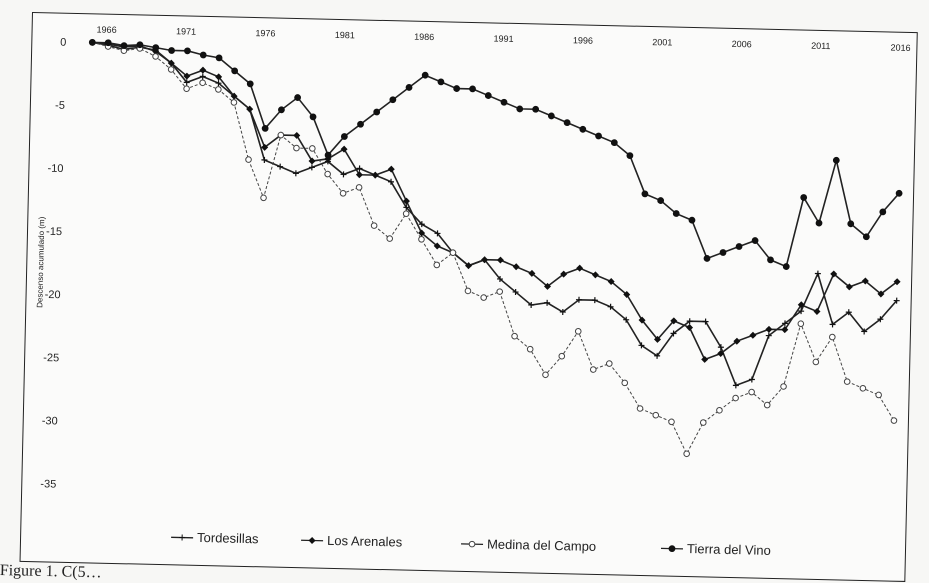 The width and height of the screenshot is (929, 583). What do you see at coordinates (583, 40) in the screenshot?
I see `x-tick-label: 1996` at bounding box center [583, 40].